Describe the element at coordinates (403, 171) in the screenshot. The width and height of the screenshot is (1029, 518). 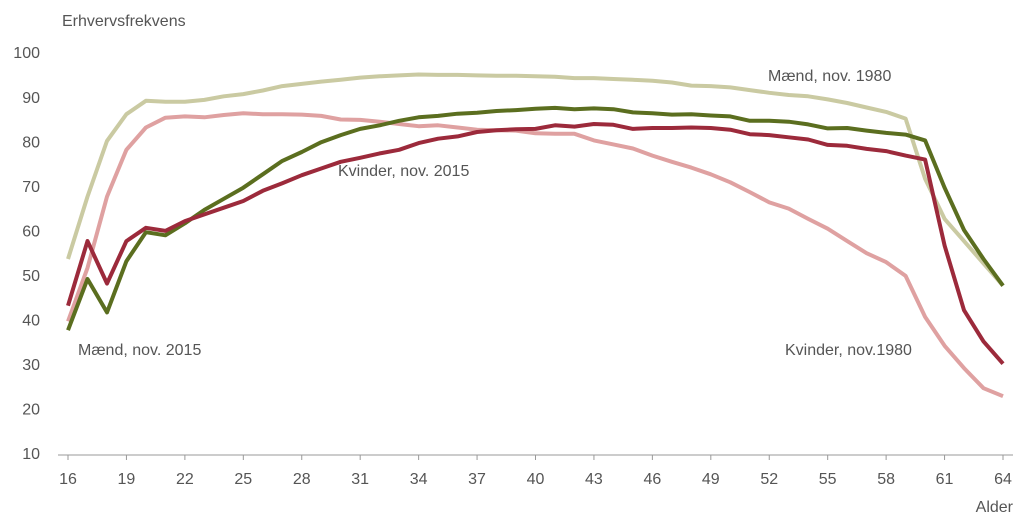
I see `series-label: Kvinder, nov. 2015` at that location.